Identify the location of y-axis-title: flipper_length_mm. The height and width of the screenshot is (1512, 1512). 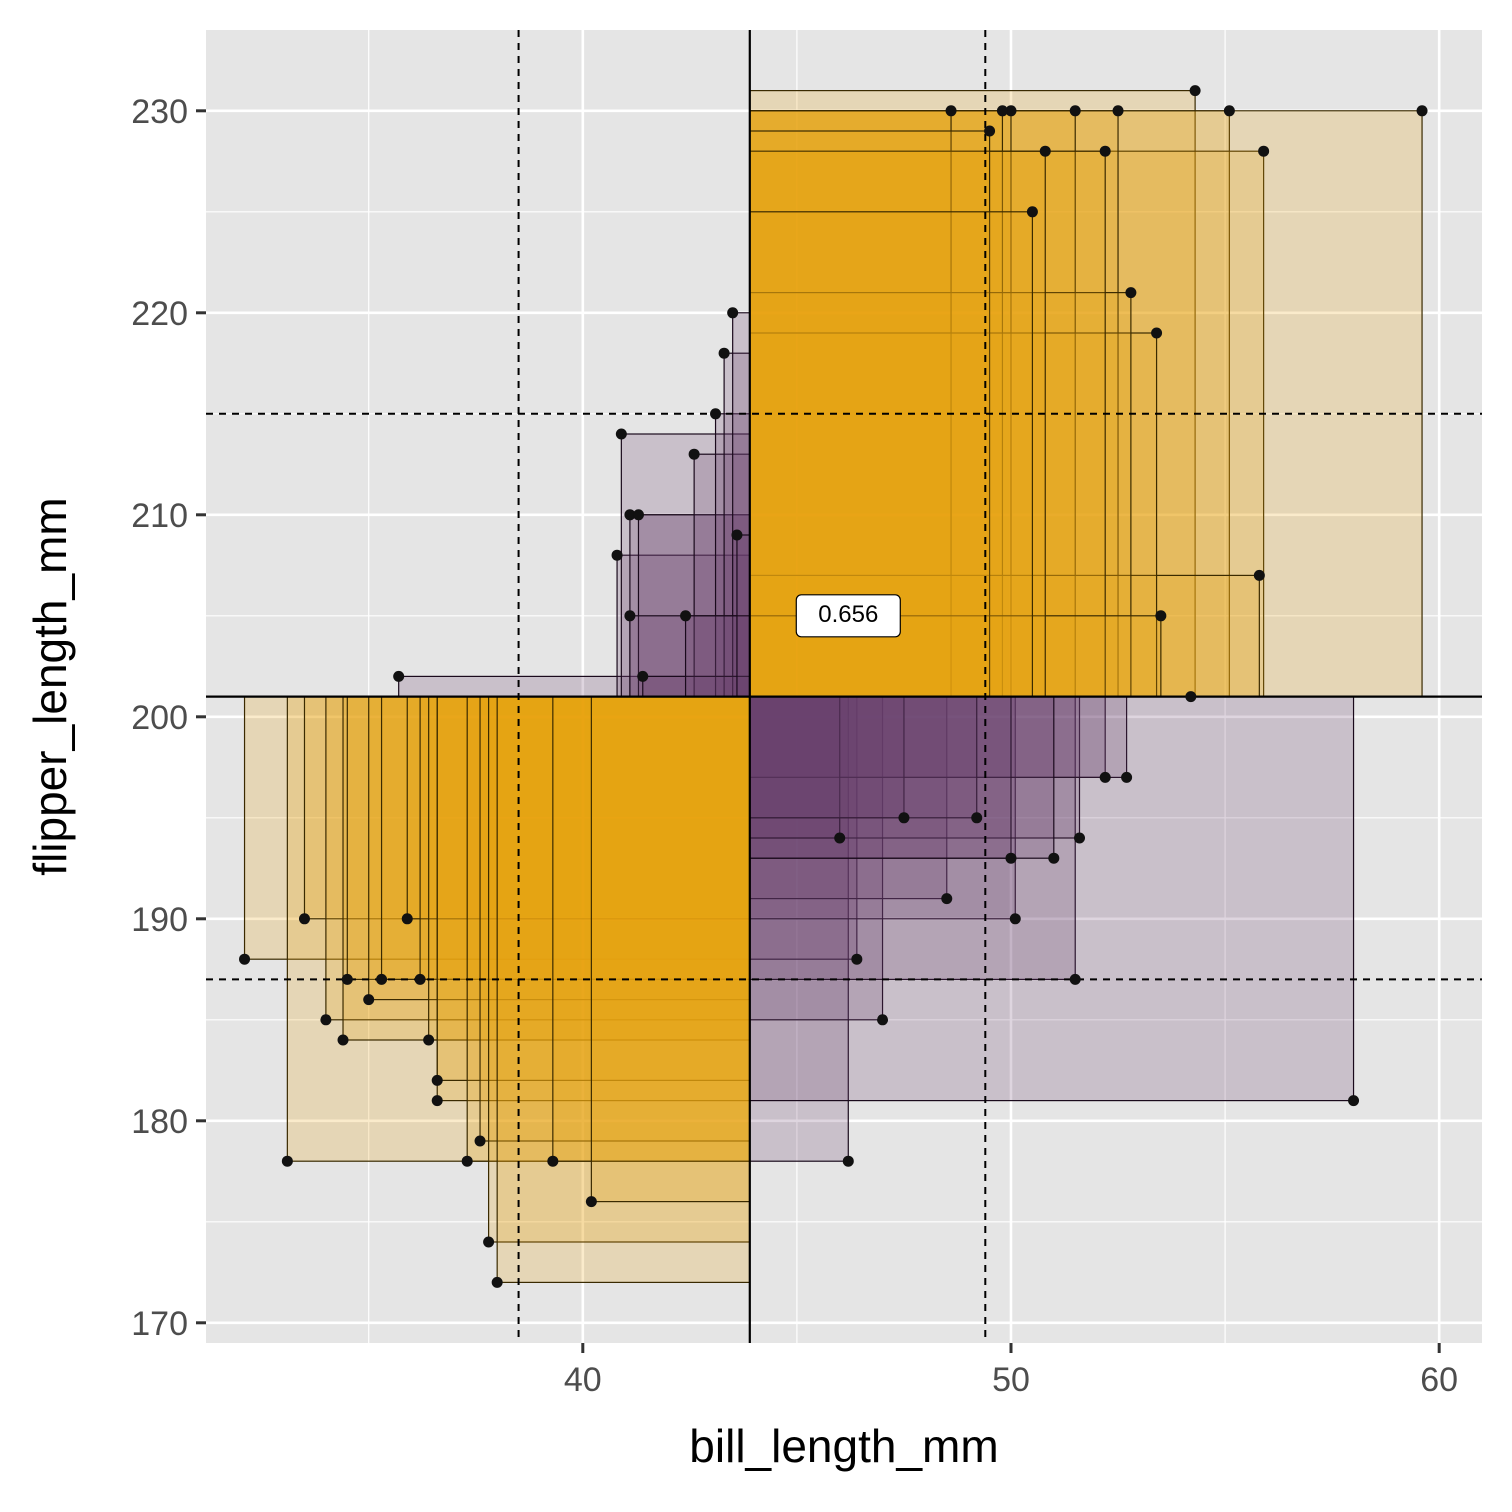
(50, 686).